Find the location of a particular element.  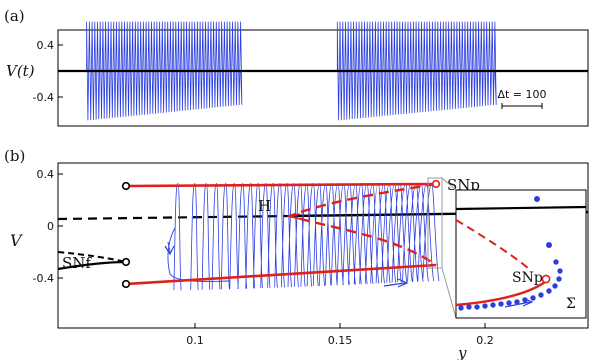

panel-b-ytick-label: -0.4 is located at coordinates (43, 278).